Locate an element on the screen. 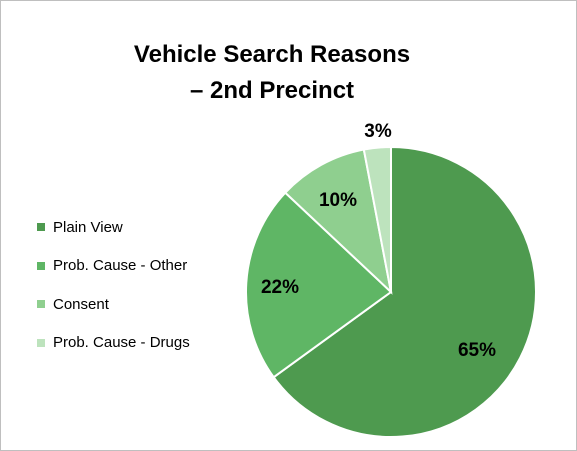  pie-slice-prob-cause-drugs is located at coordinates (377, 219).